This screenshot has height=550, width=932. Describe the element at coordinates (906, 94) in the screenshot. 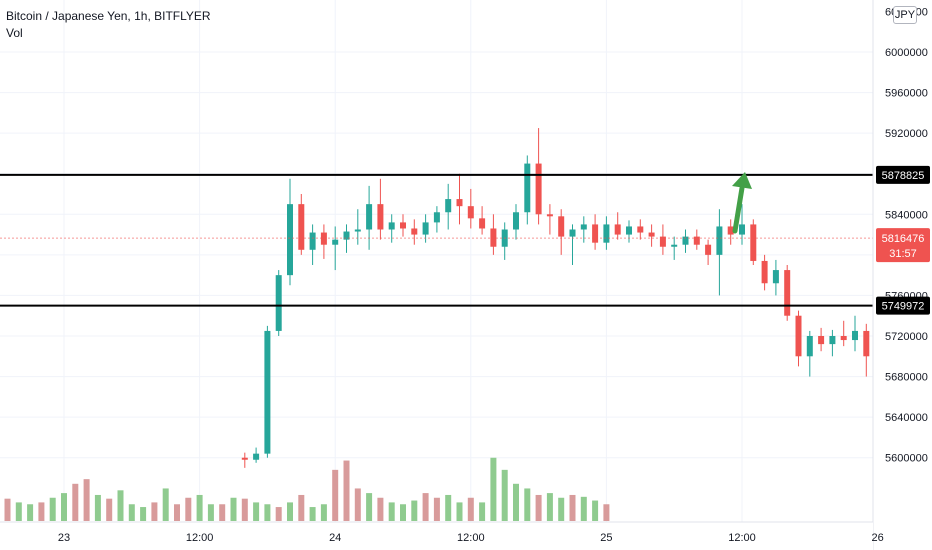

I see `price-tick-label: 5960000` at that location.